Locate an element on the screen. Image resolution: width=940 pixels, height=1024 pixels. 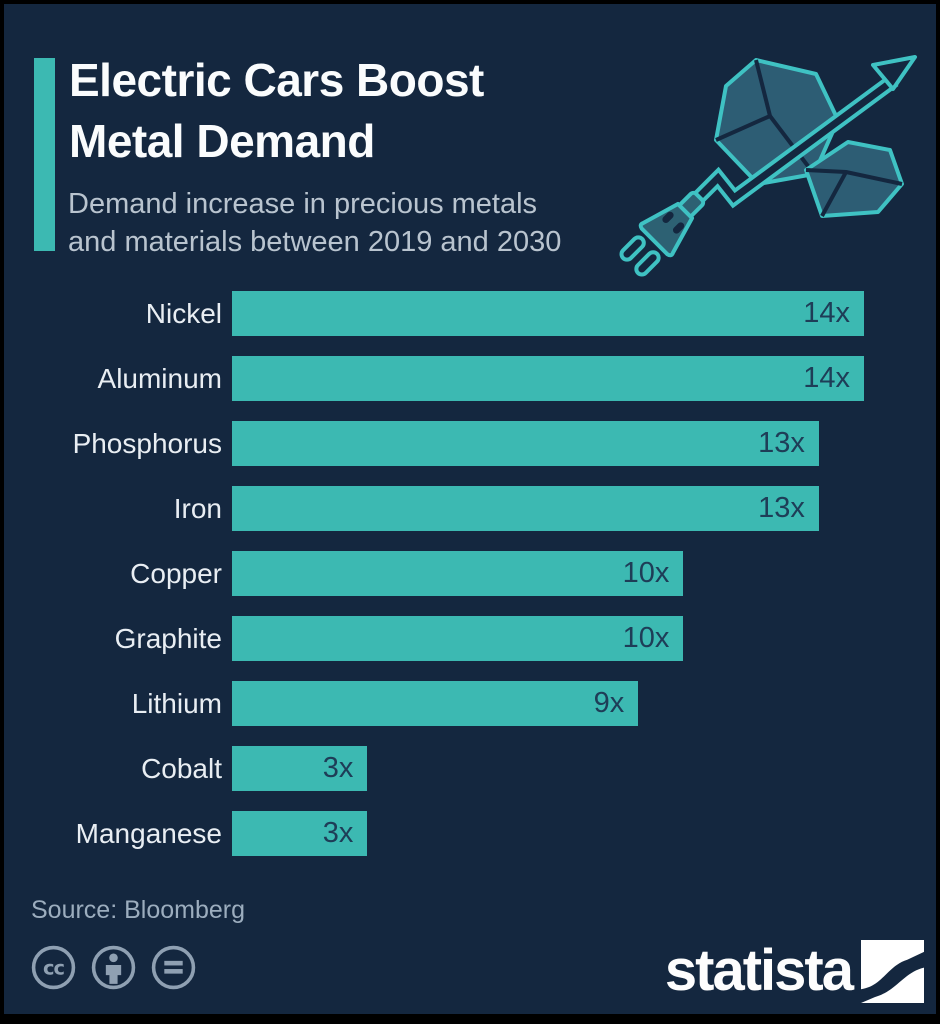
bar-row: Graphite 10x is located at coordinates (470, 638).